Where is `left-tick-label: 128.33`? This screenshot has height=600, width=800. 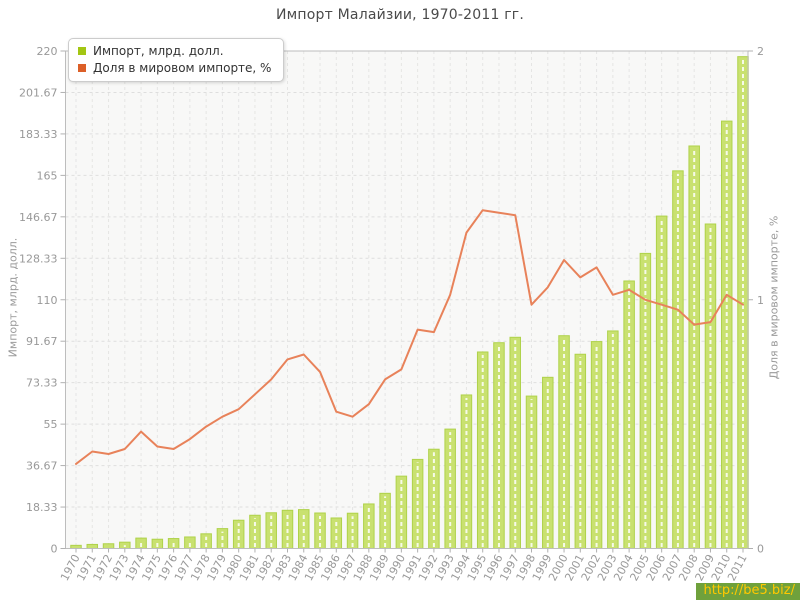
left-tick-label: 128.33 is located at coordinates (38, 258).